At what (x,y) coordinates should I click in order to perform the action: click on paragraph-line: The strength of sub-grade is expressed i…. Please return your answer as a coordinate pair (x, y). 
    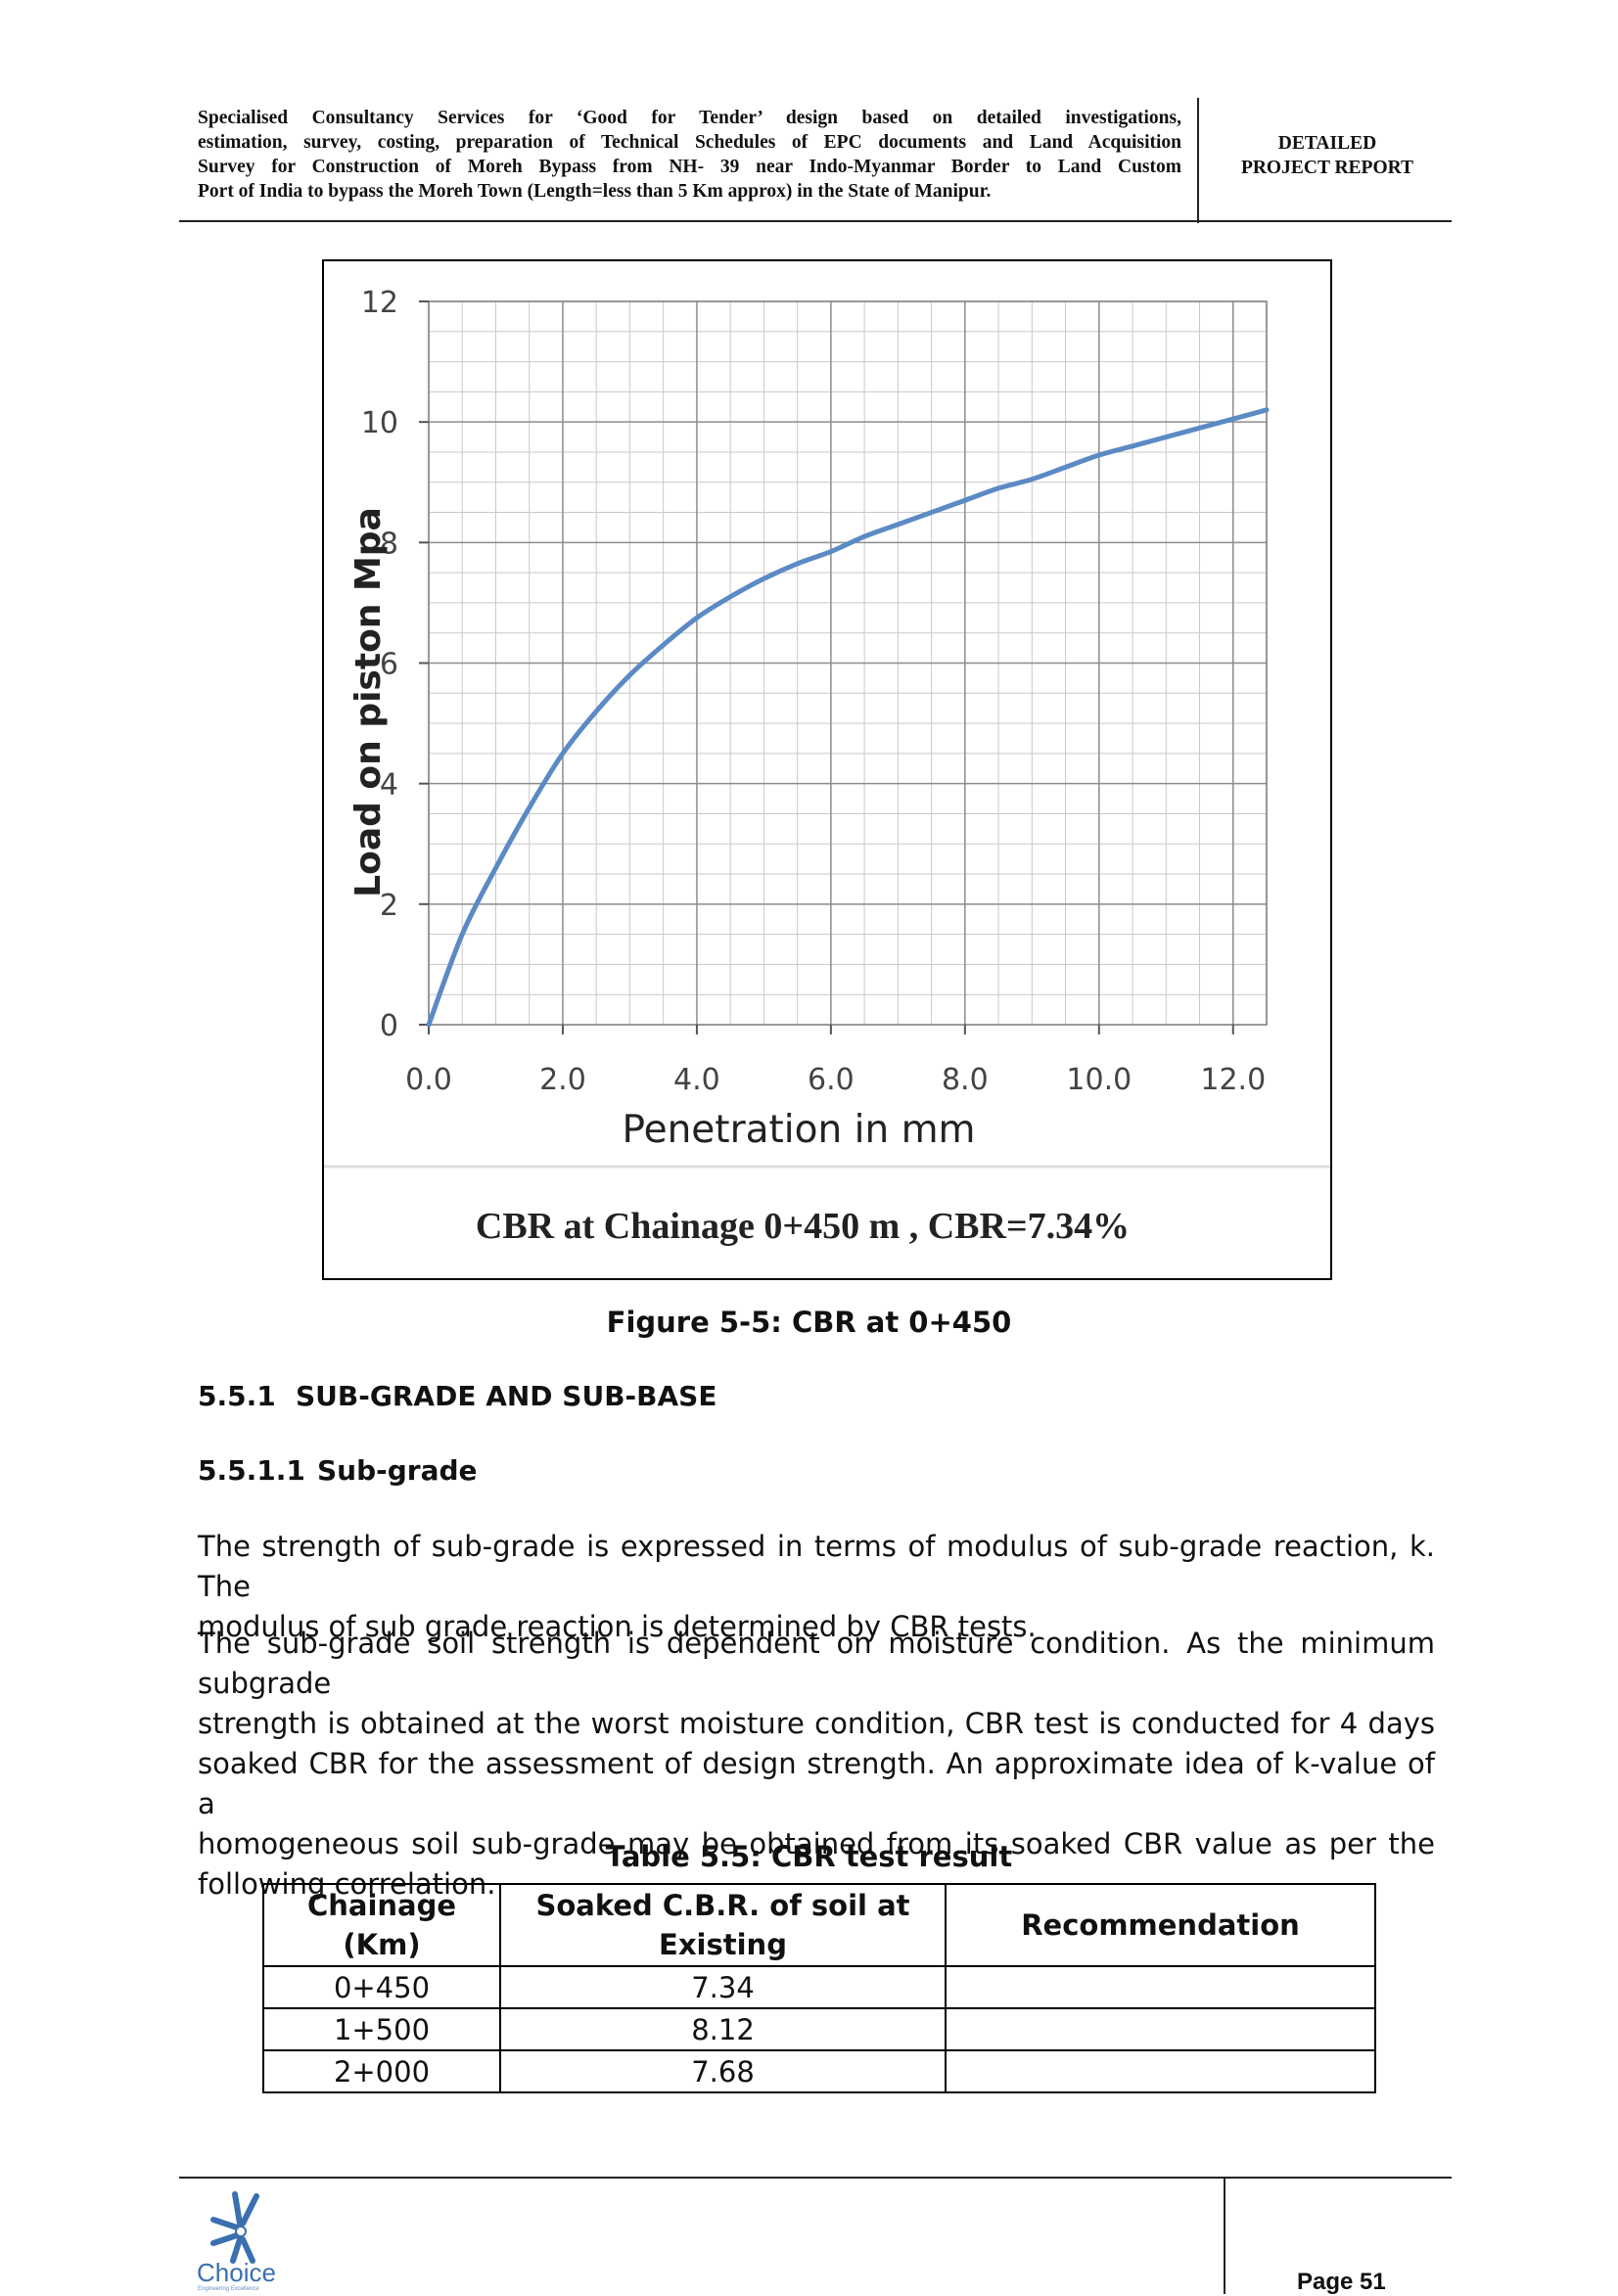
    Looking at the image, I should click on (816, 1566).